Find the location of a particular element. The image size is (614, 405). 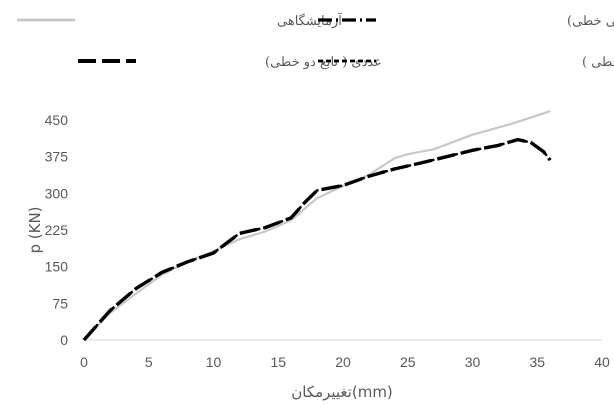

y-tick-label: 375 is located at coordinates (57, 157).